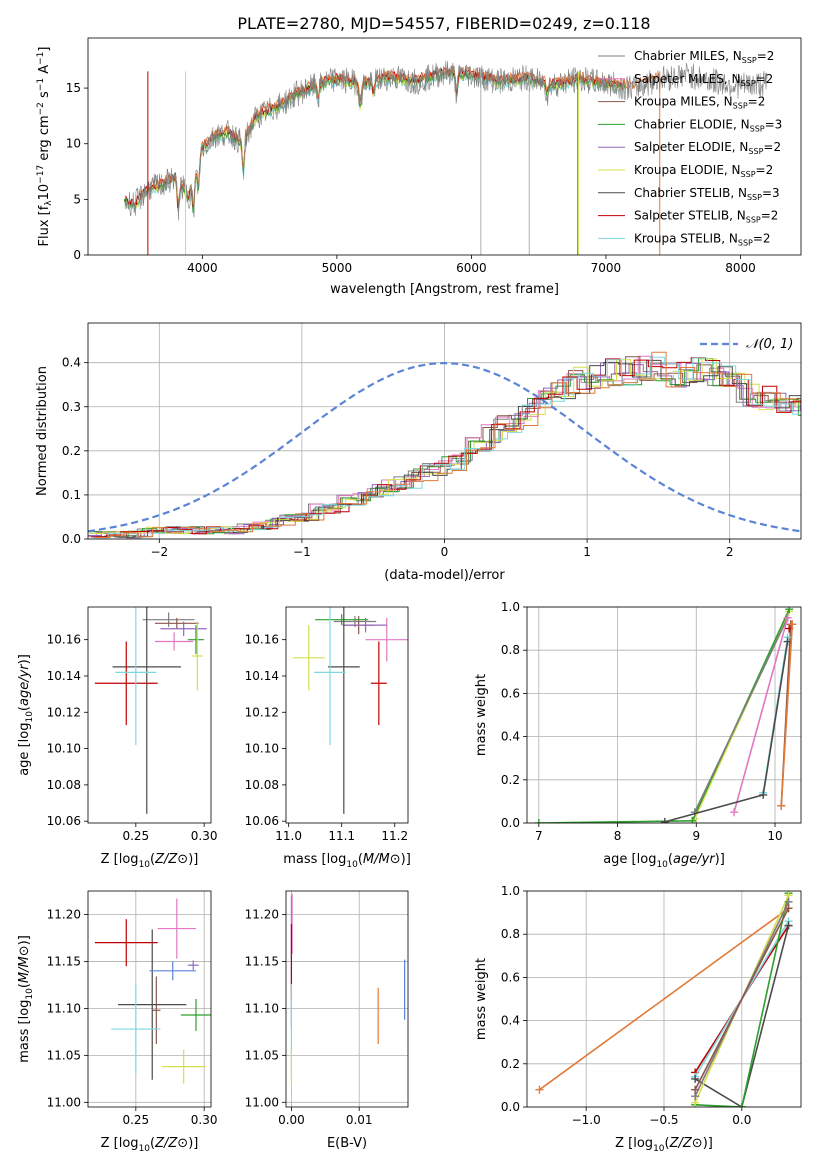 The height and width of the screenshot is (1170, 819). What do you see at coordinates (445, 157) in the screenshot?
I see `spectrum-lines` at bounding box center [445, 157].